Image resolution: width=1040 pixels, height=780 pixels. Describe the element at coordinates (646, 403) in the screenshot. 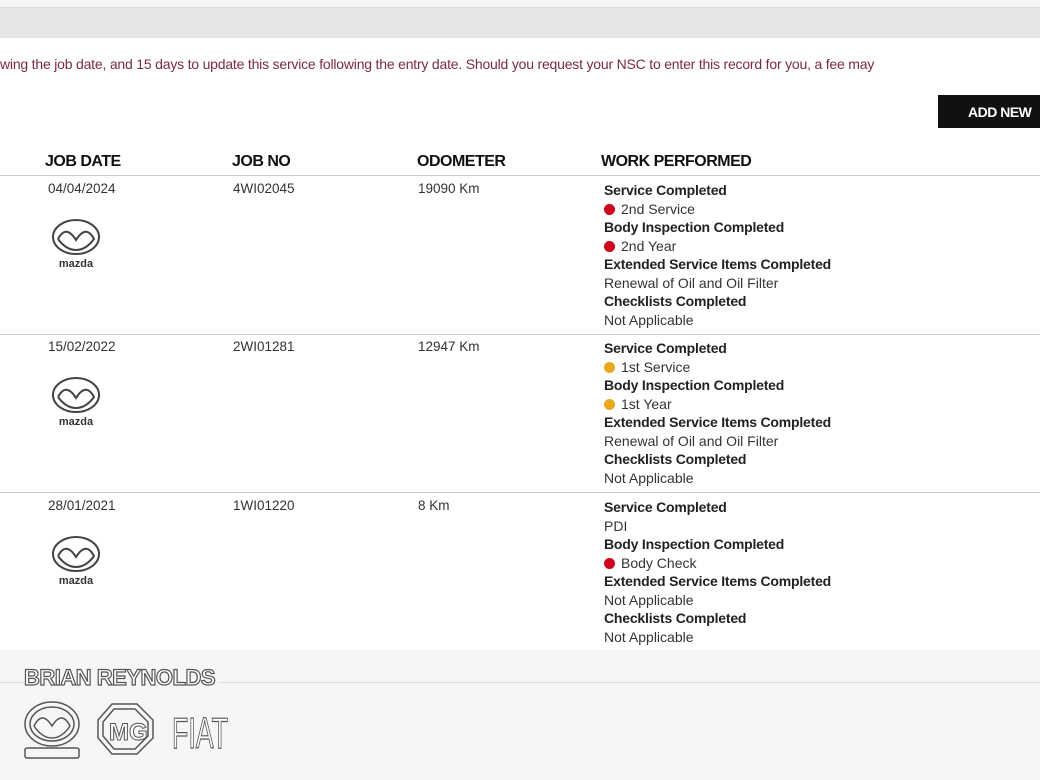

I see `work-line-text: 1st Year` at that location.